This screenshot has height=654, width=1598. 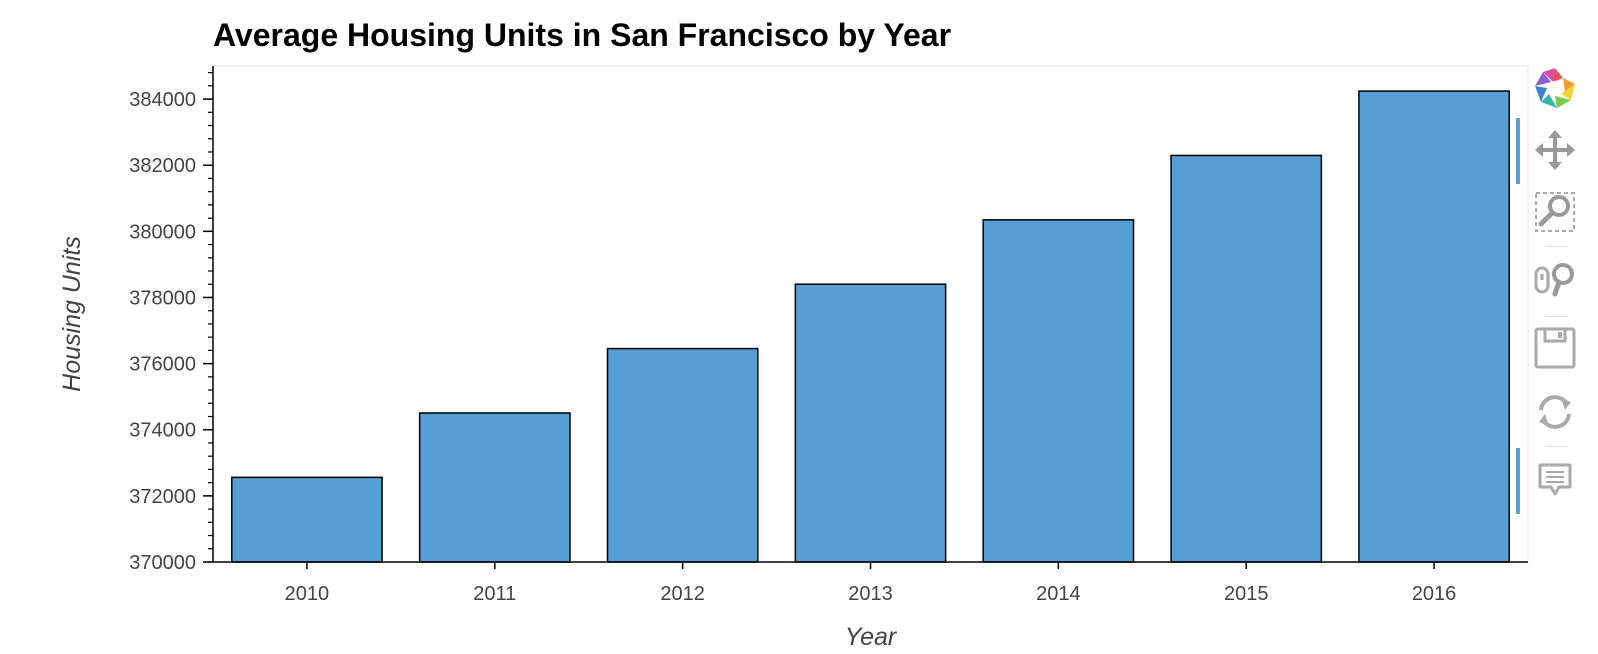 I want to click on bar-2012, so click(x=682, y=455).